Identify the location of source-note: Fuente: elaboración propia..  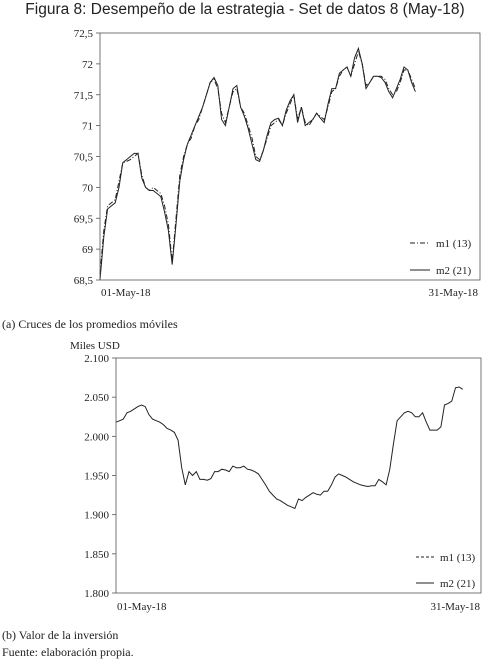
(68, 652).